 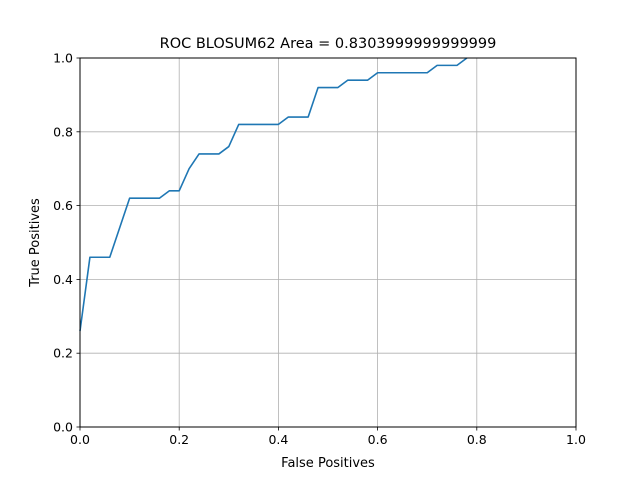 What do you see at coordinates (328, 44) in the screenshot?
I see `chart-title: ROC BLOSUM62 Area = 0.8303999999999999` at bounding box center [328, 44].